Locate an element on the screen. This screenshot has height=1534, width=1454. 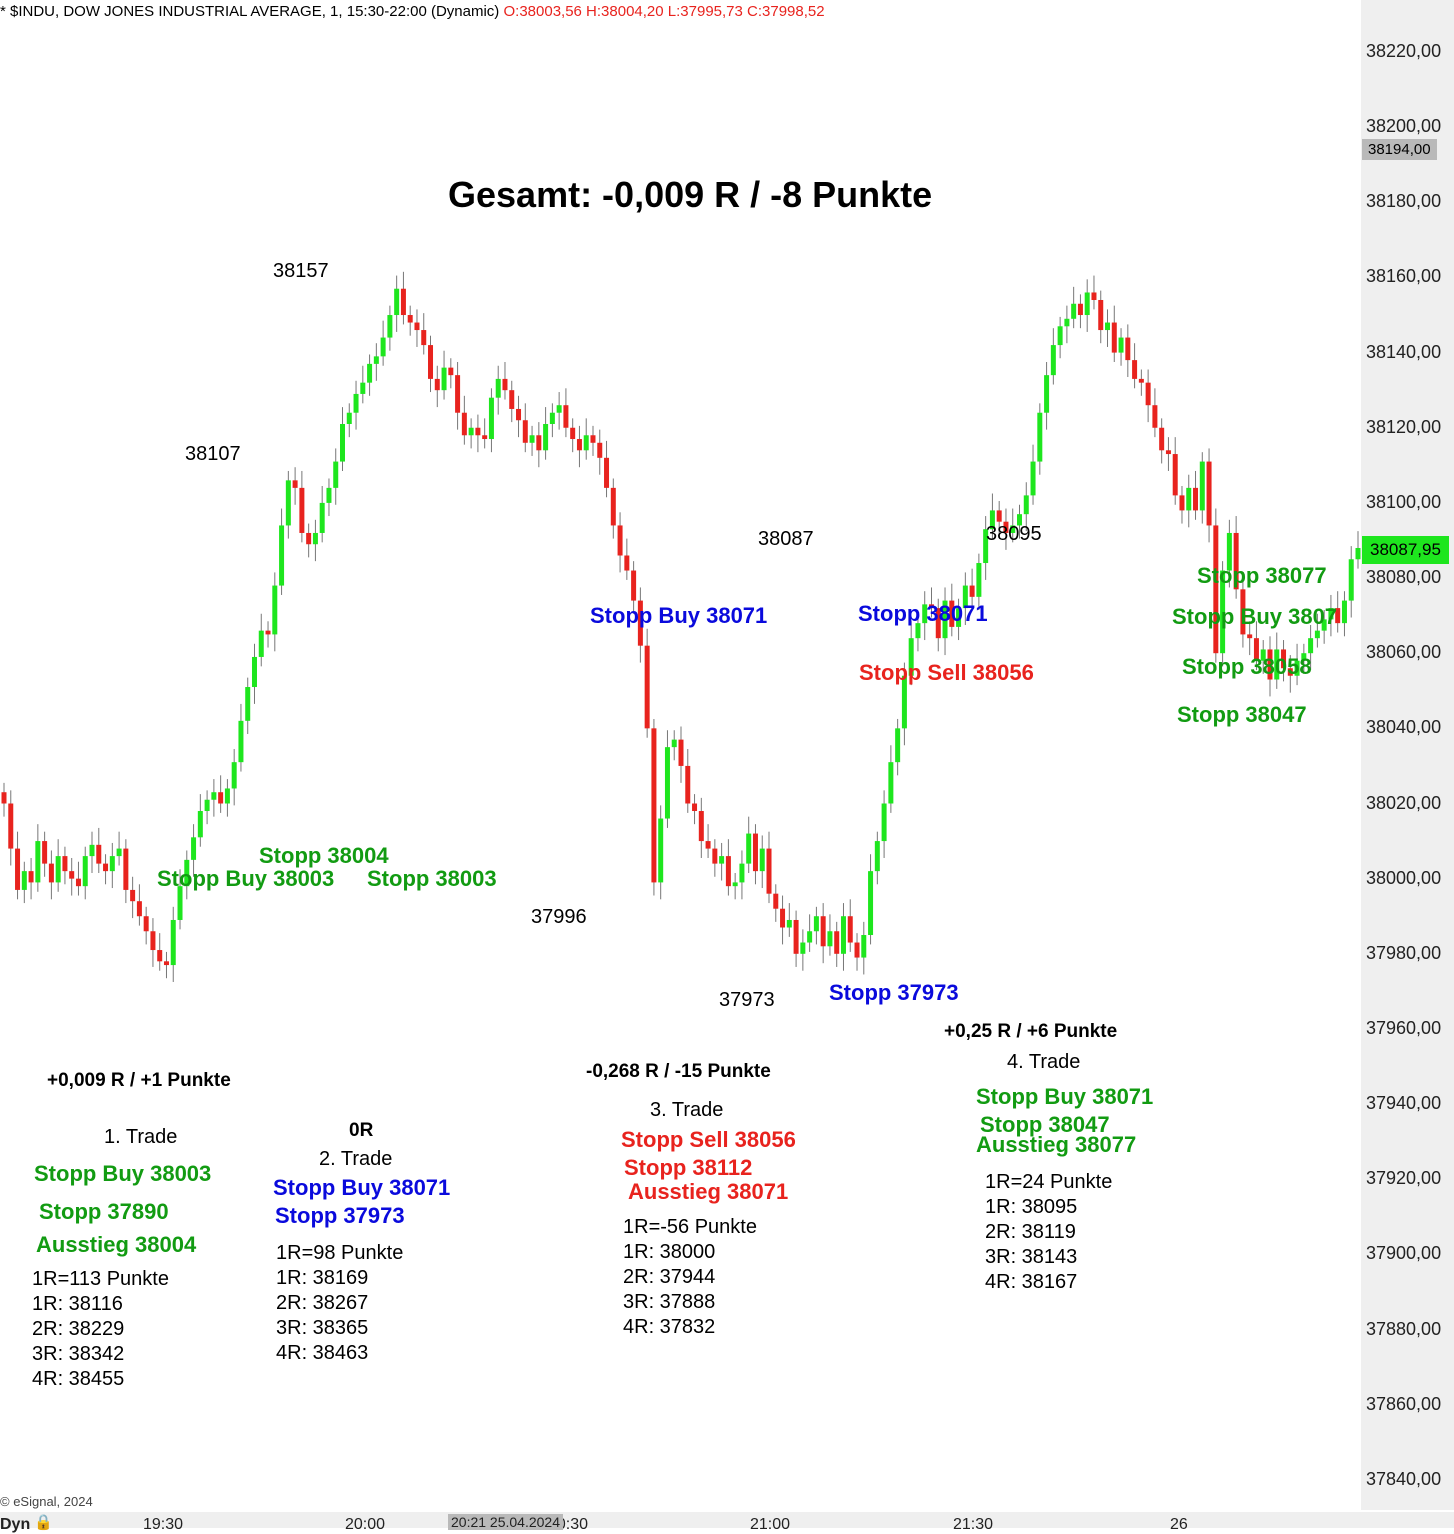
stop-annotation: Stopp 38058 is located at coordinates (1247, 666).